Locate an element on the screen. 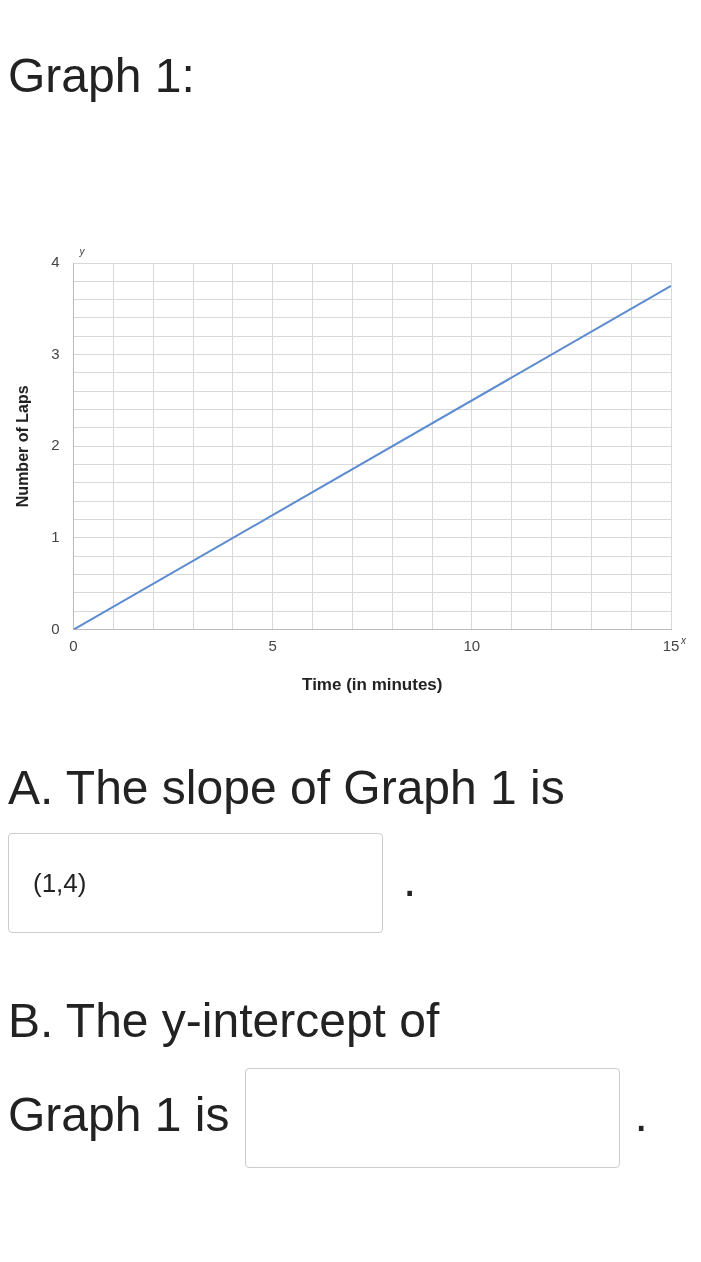  y-tick-label: 0 is located at coordinates (55, 628).